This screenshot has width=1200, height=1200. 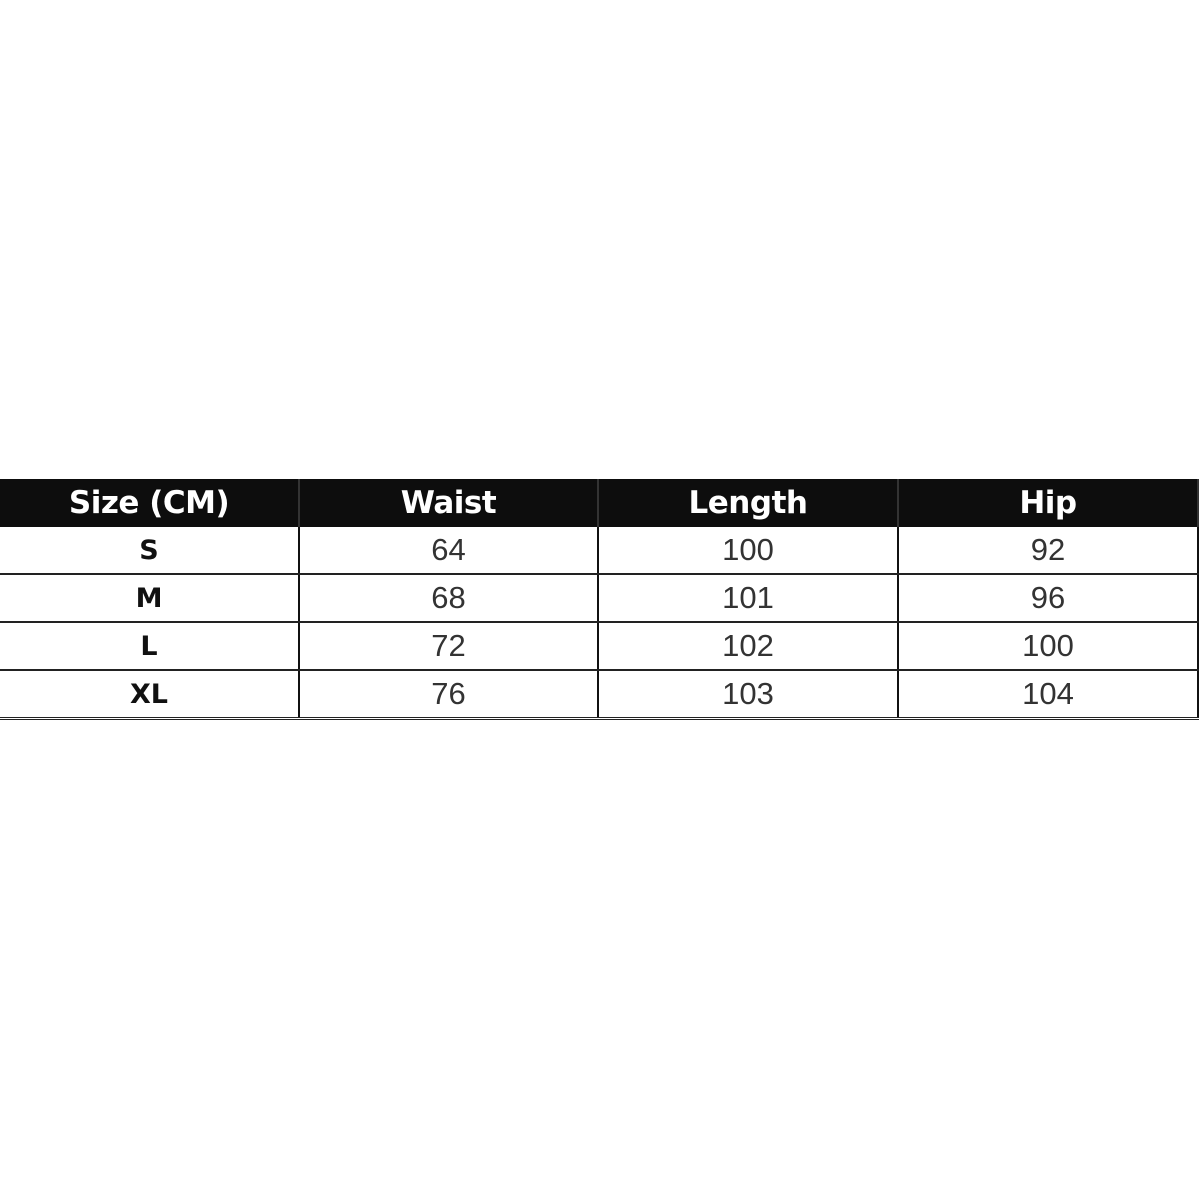 I want to click on table-row: S 64 100 92, so click(x=599, y=551).